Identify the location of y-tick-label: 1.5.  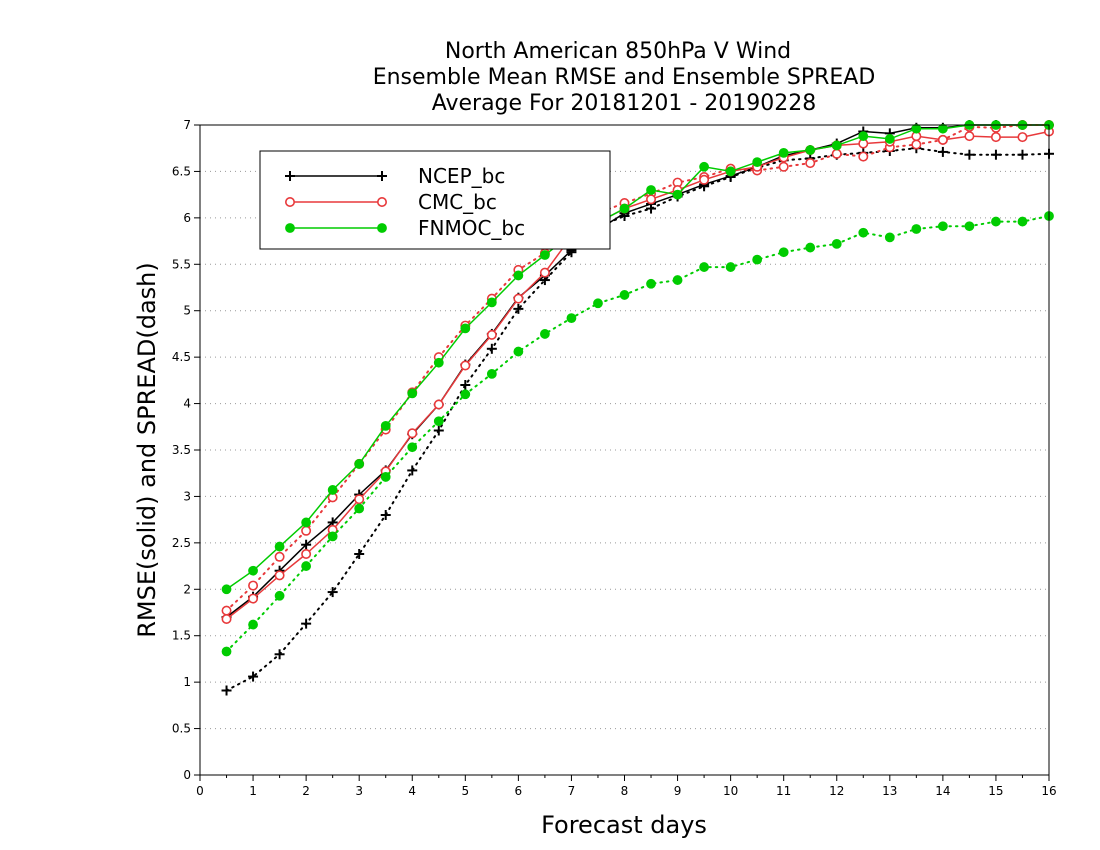
(181, 636).